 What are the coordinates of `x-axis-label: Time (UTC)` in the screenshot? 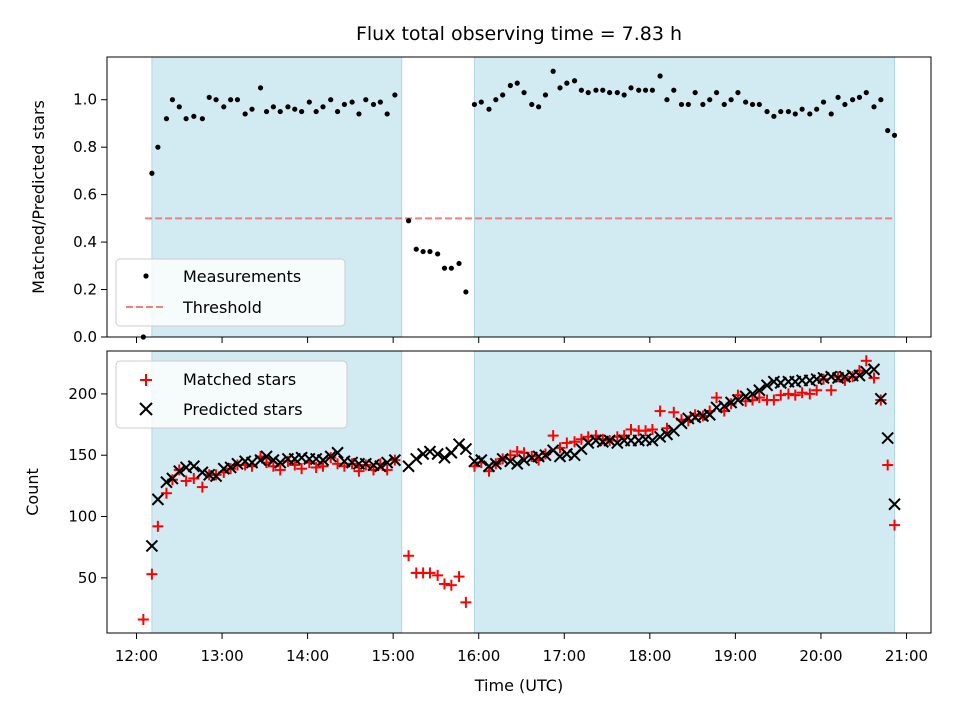 It's located at (518, 685).